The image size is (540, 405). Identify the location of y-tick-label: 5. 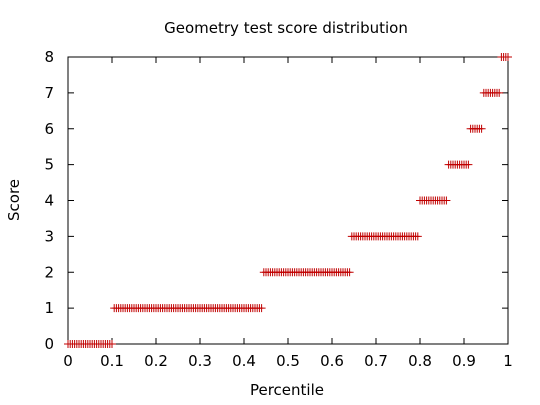
(49, 165).